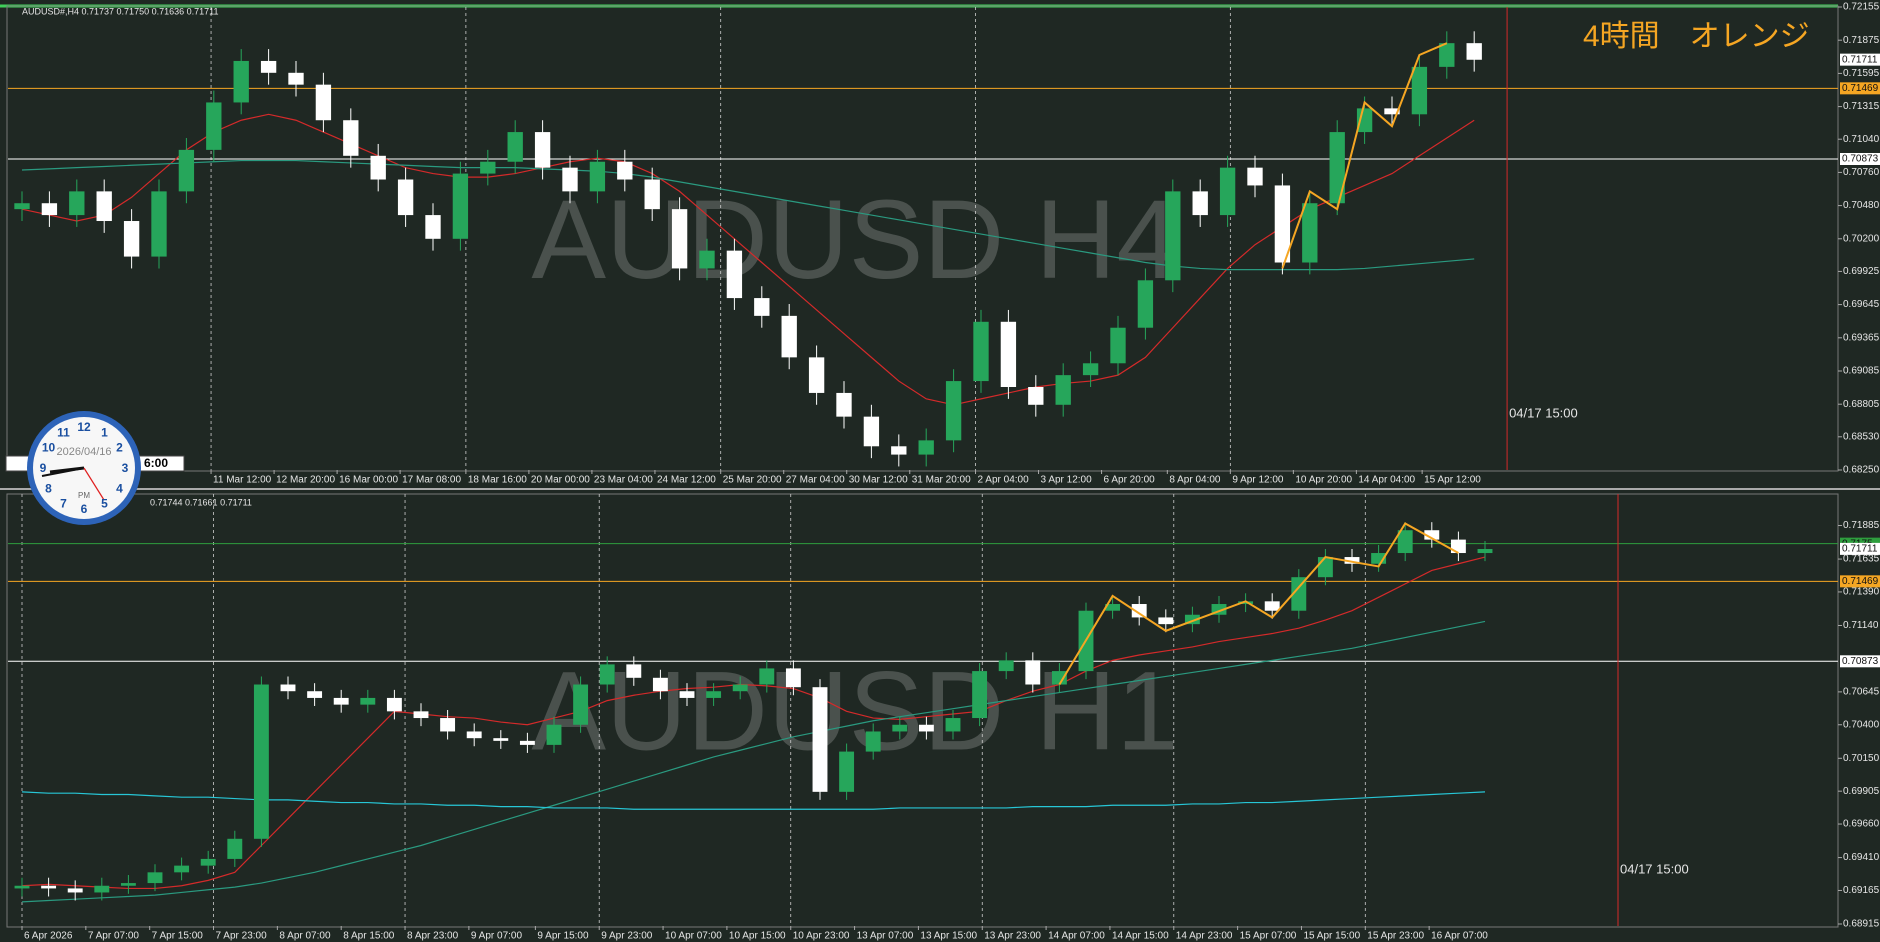  I want to click on y-tick-label: 0.71390, so click(1861, 592).